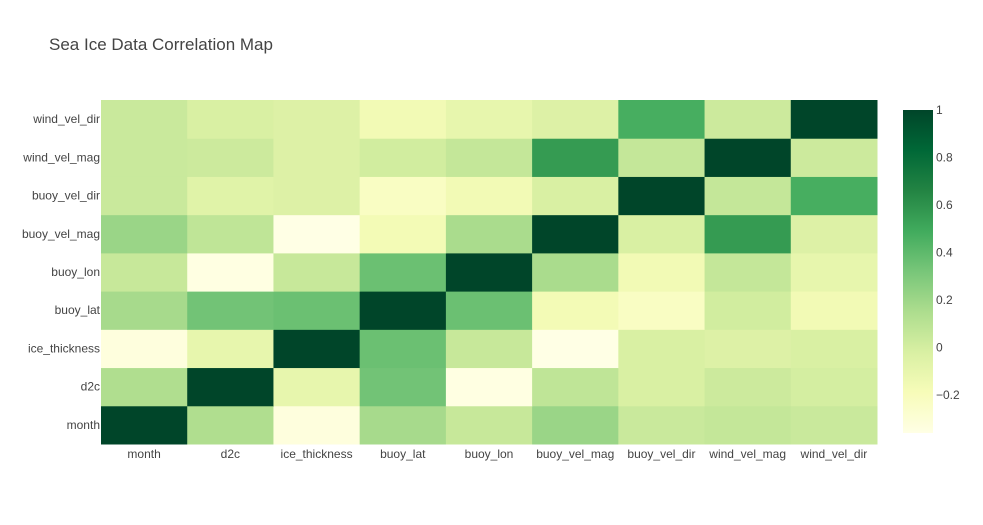 The image size is (983, 525). I want to click on y-tick-label: buoy_lon, so click(75, 272).